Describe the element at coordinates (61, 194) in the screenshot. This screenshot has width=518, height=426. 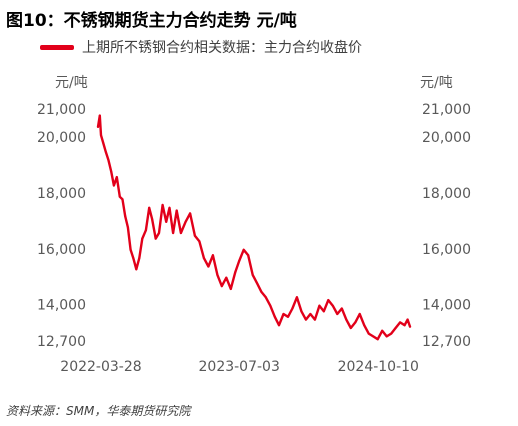
I see `y-tick-label-left: 18,000` at that location.